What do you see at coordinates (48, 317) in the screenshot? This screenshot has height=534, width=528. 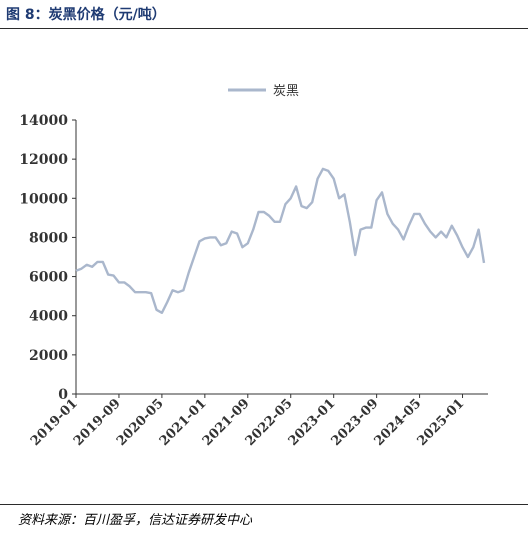 I see `y-tick-label: 4000` at bounding box center [48, 317].